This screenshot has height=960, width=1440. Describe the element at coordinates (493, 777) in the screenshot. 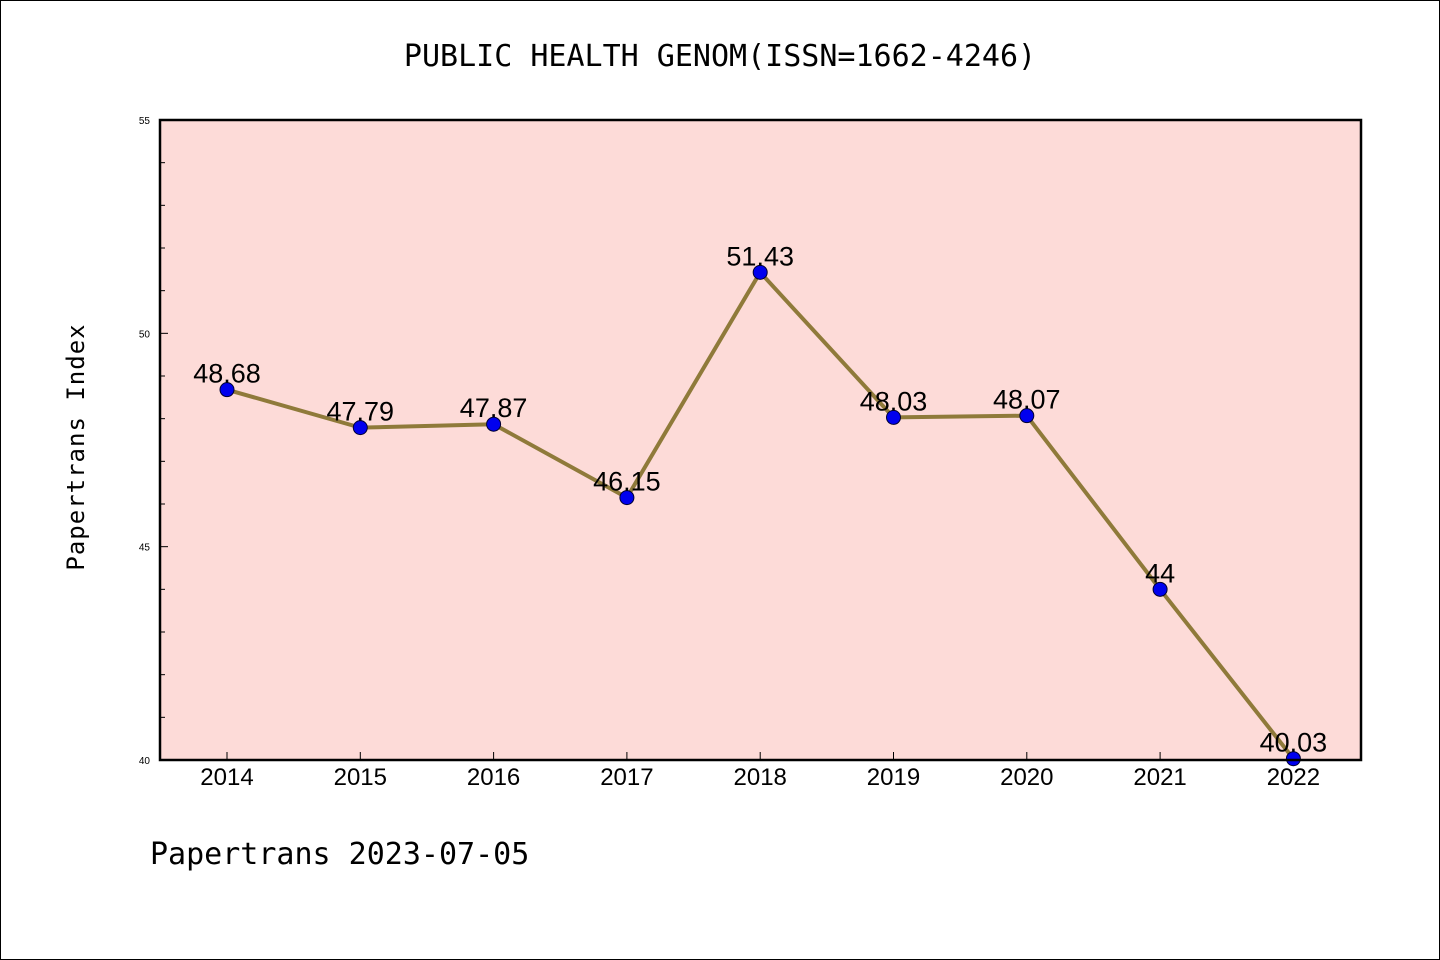

I see `x-tick-label: 2016` at that location.